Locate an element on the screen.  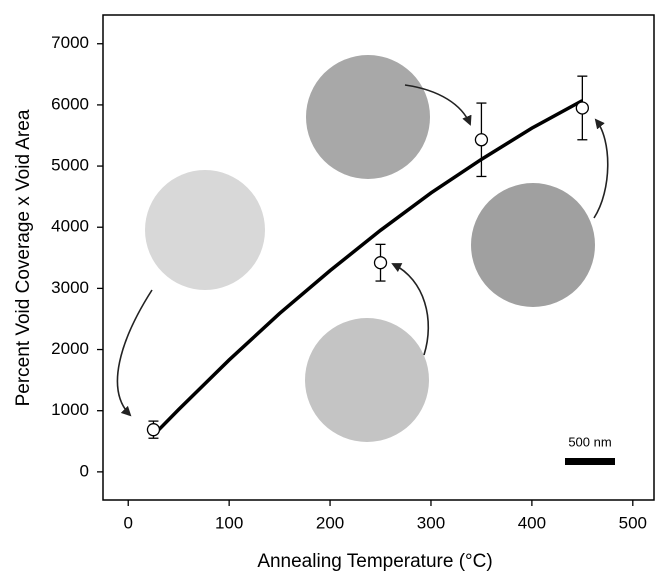
scale-label: 500 nm is located at coordinates (589, 441).